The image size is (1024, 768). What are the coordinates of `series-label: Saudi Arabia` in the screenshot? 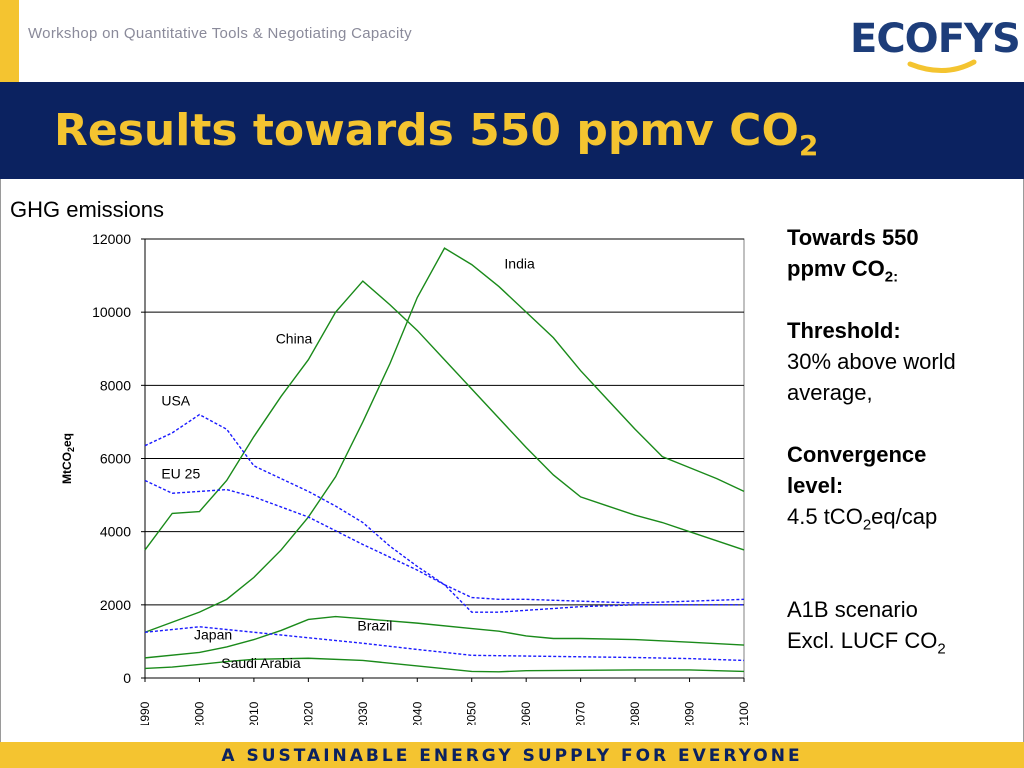 It's located at (261, 663).